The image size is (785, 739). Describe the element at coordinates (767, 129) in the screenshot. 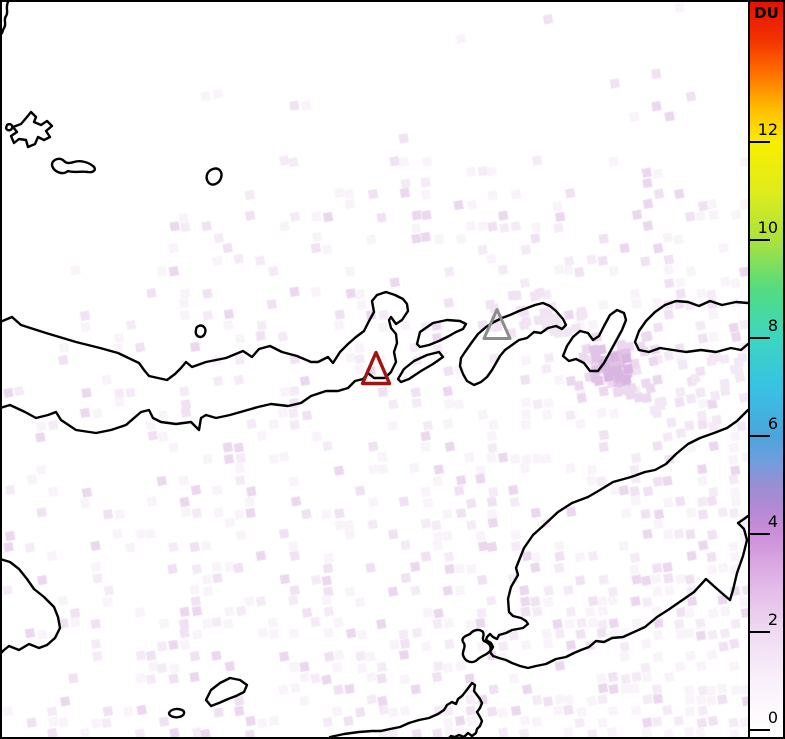

I see `colorbar-tick-label: 12` at that location.